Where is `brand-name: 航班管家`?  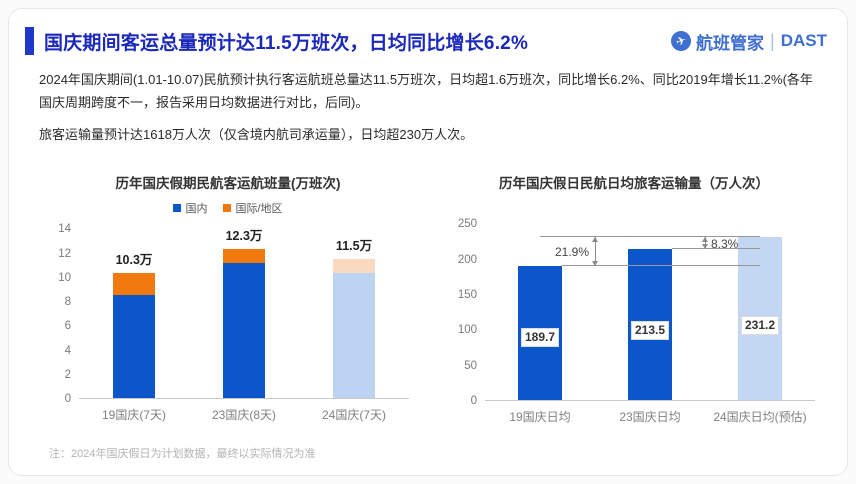
brand-name: 航班管家 is located at coordinates (730, 43).